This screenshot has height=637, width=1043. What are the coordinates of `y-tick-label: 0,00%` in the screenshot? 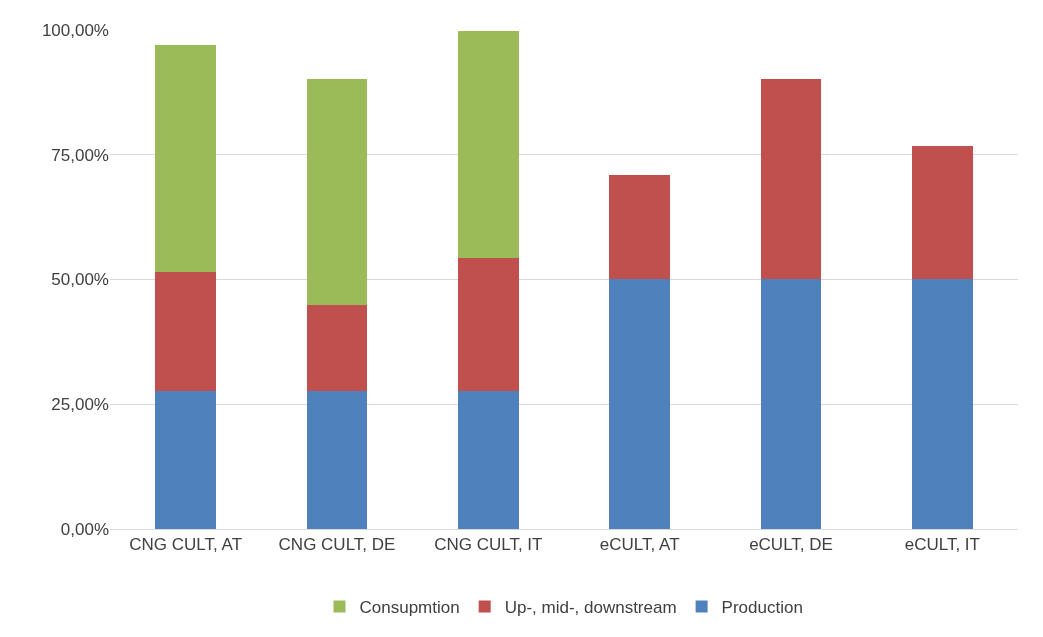 It's located at (84, 529).